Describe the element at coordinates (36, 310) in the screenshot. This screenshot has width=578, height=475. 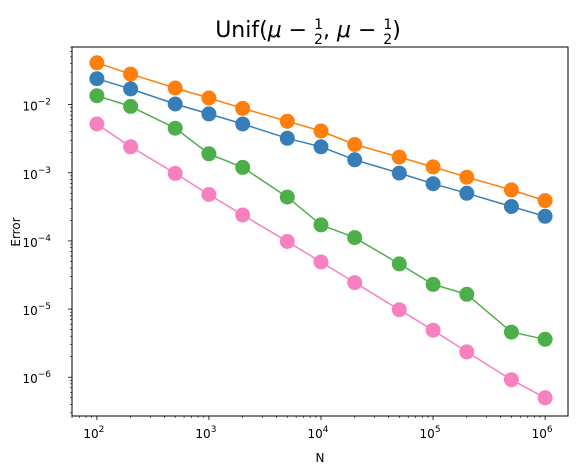
I see `y-tick-label: 10⁻⁵` at that location.